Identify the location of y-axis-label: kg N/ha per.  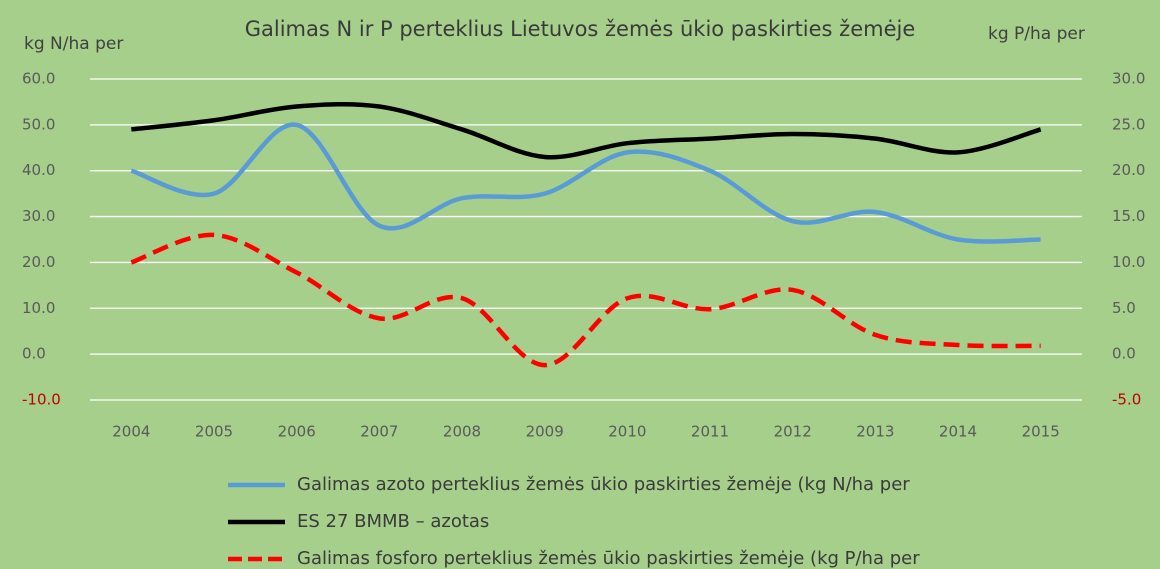
(73, 44).